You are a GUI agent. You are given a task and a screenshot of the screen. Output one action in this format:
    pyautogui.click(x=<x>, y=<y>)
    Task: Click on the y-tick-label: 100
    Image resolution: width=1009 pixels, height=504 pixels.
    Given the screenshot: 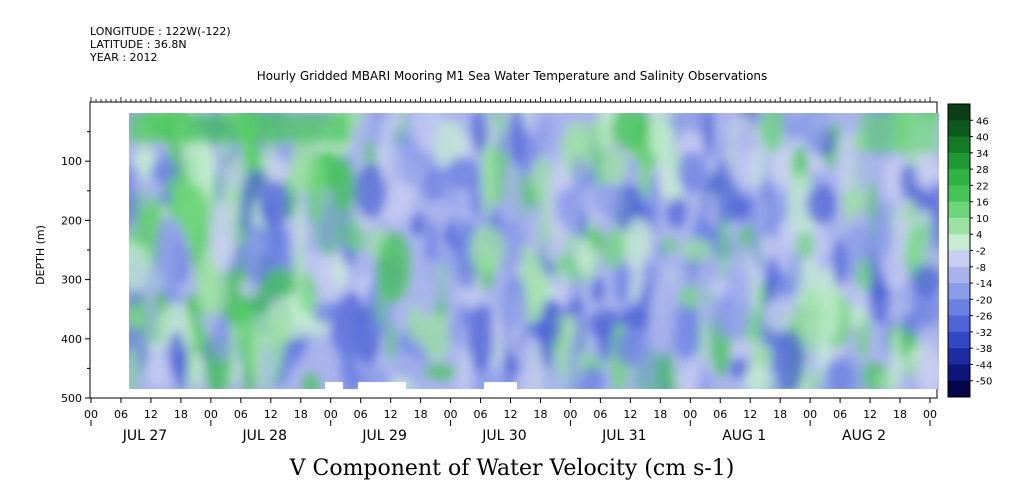 What is the action you would take?
    pyautogui.click(x=71, y=161)
    